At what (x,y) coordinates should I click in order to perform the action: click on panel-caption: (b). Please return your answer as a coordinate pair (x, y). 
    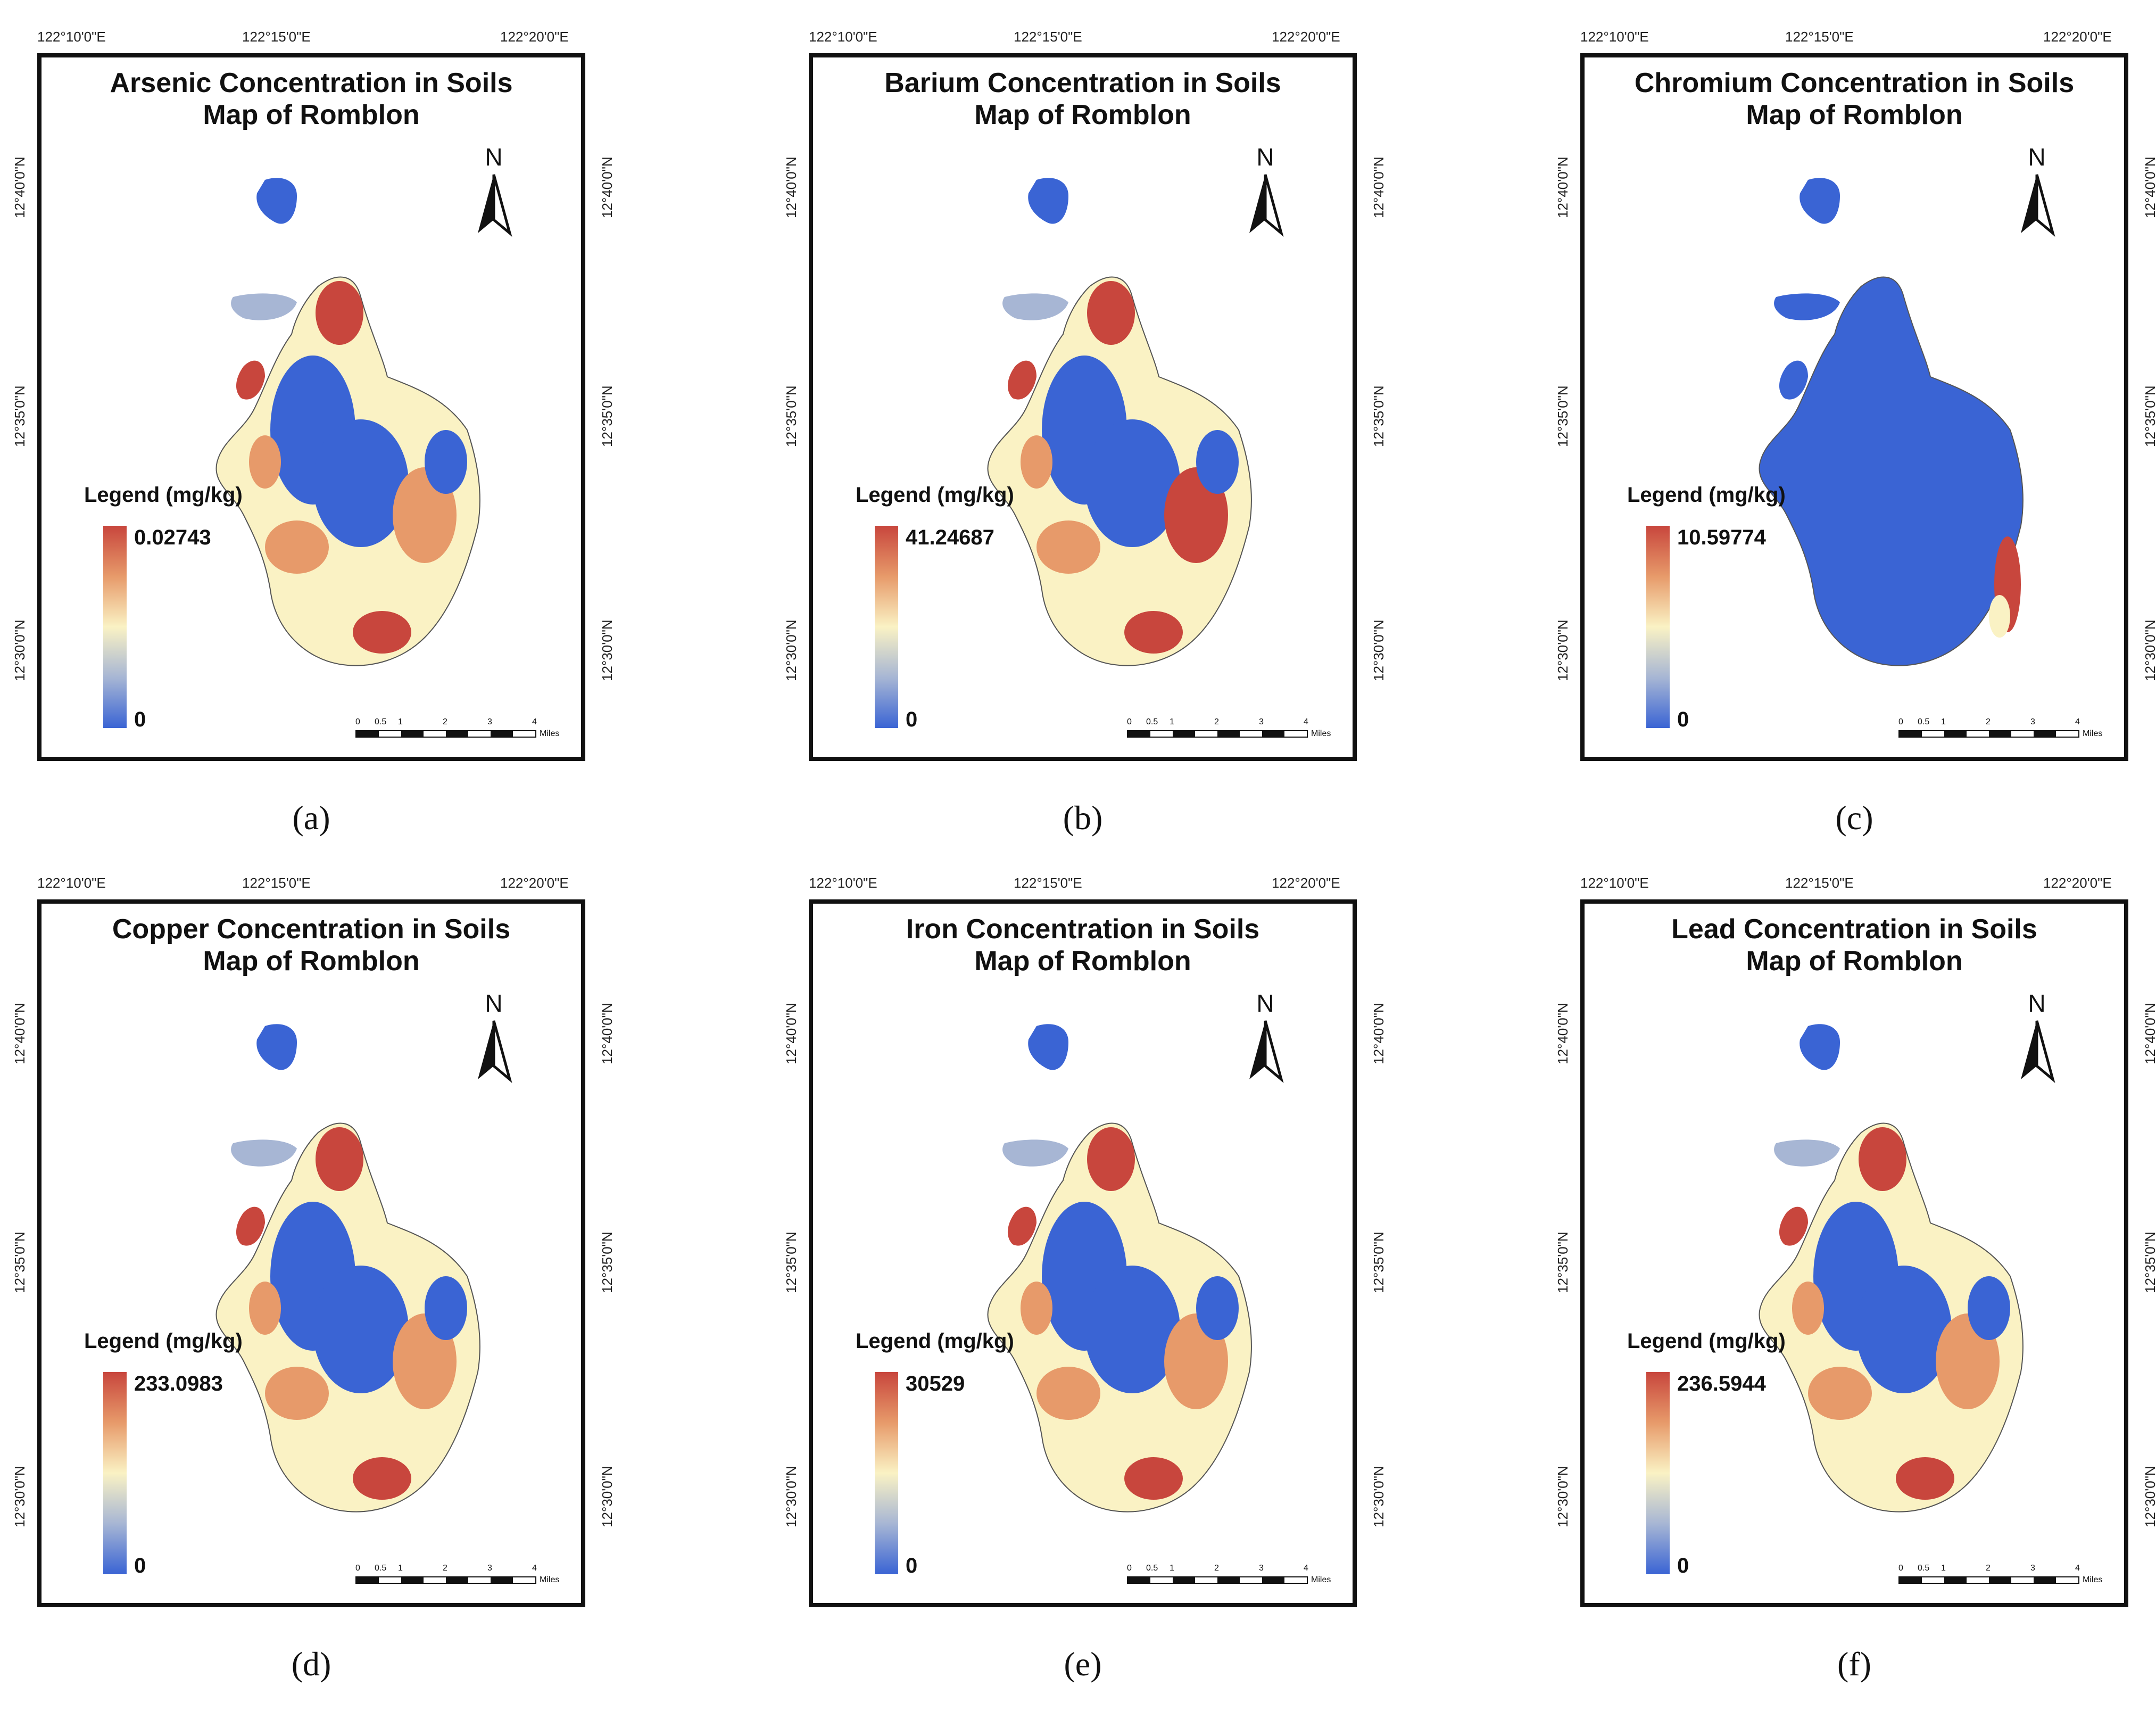
    Looking at the image, I should click on (1083, 818).